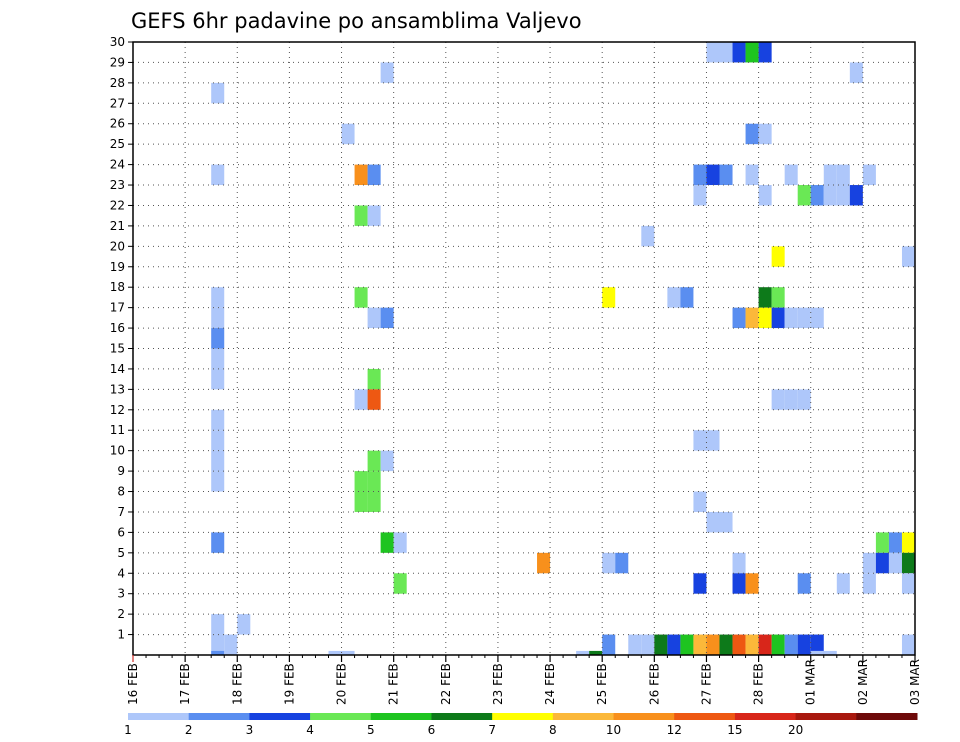 This screenshot has height=742, width=960. What do you see at coordinates (117, 410) in the screenshot?
I see `y-tick-label: 12` at bounding box center [117, 410].